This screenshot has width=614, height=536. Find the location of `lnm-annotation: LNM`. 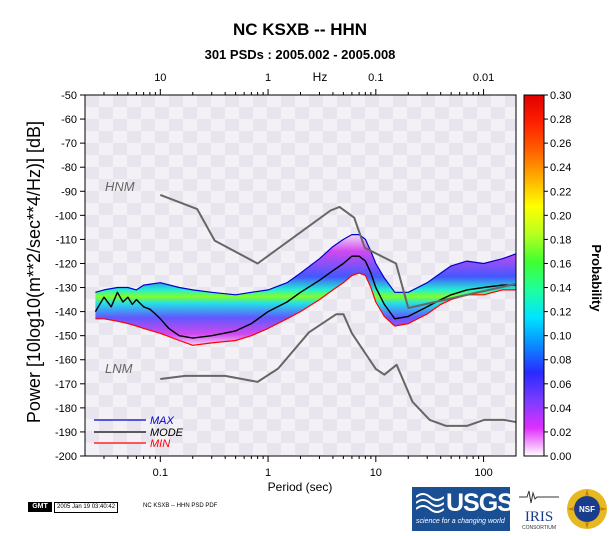

lnm-annotation: LNM is located at coordinates (119, 368).